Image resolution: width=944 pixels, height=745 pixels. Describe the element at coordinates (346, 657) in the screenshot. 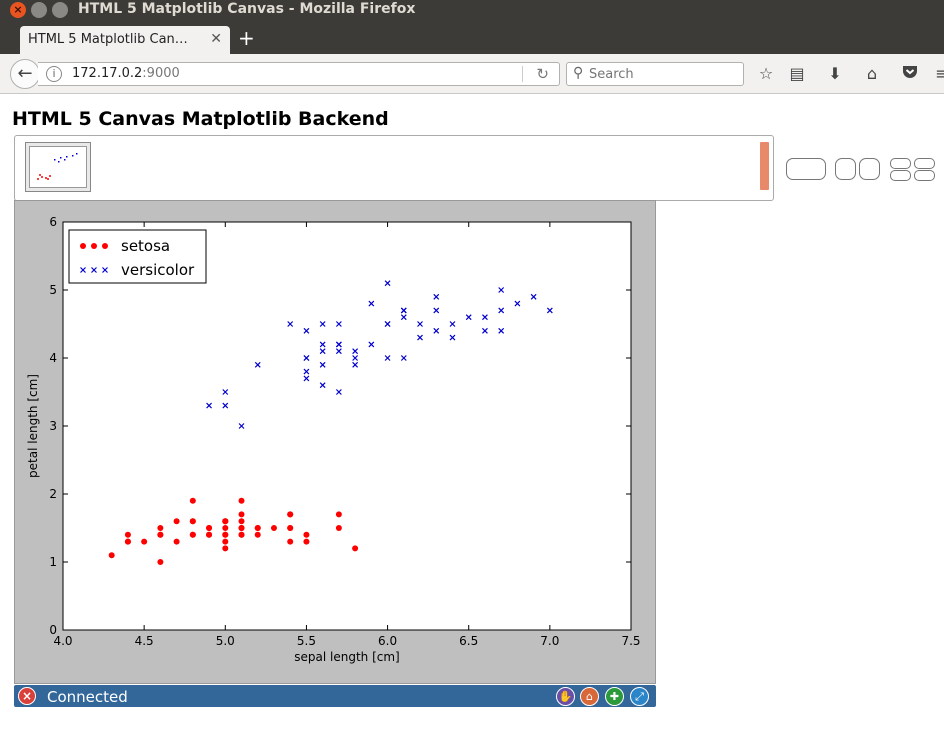

I see `x-axis-label: sepal length [cm]` at that location.